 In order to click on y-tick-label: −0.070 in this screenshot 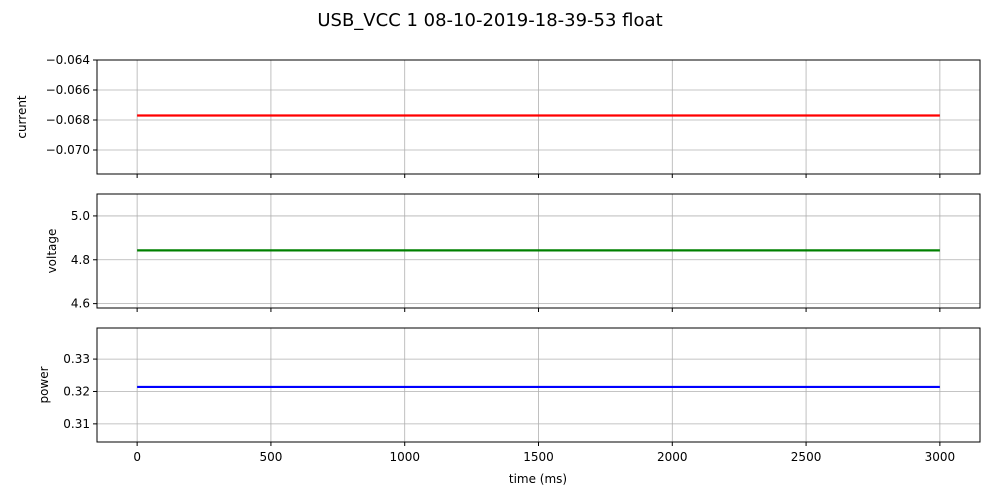, I will do `click(68, 150)`.